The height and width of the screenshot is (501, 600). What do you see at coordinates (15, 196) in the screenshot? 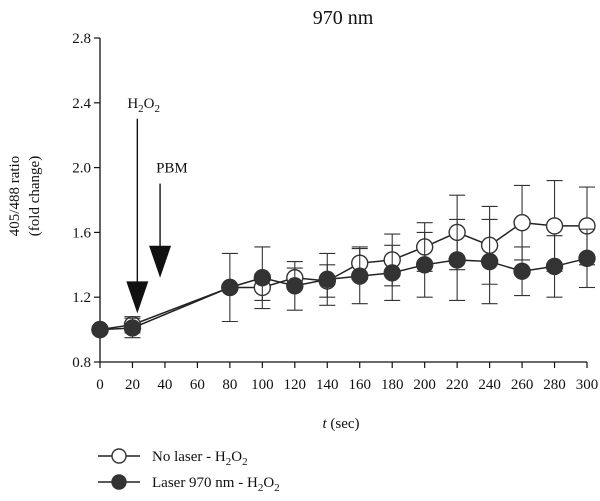
I see `y-axis-title-line1: 405/488 ratio` at bounding box center [15, 196].